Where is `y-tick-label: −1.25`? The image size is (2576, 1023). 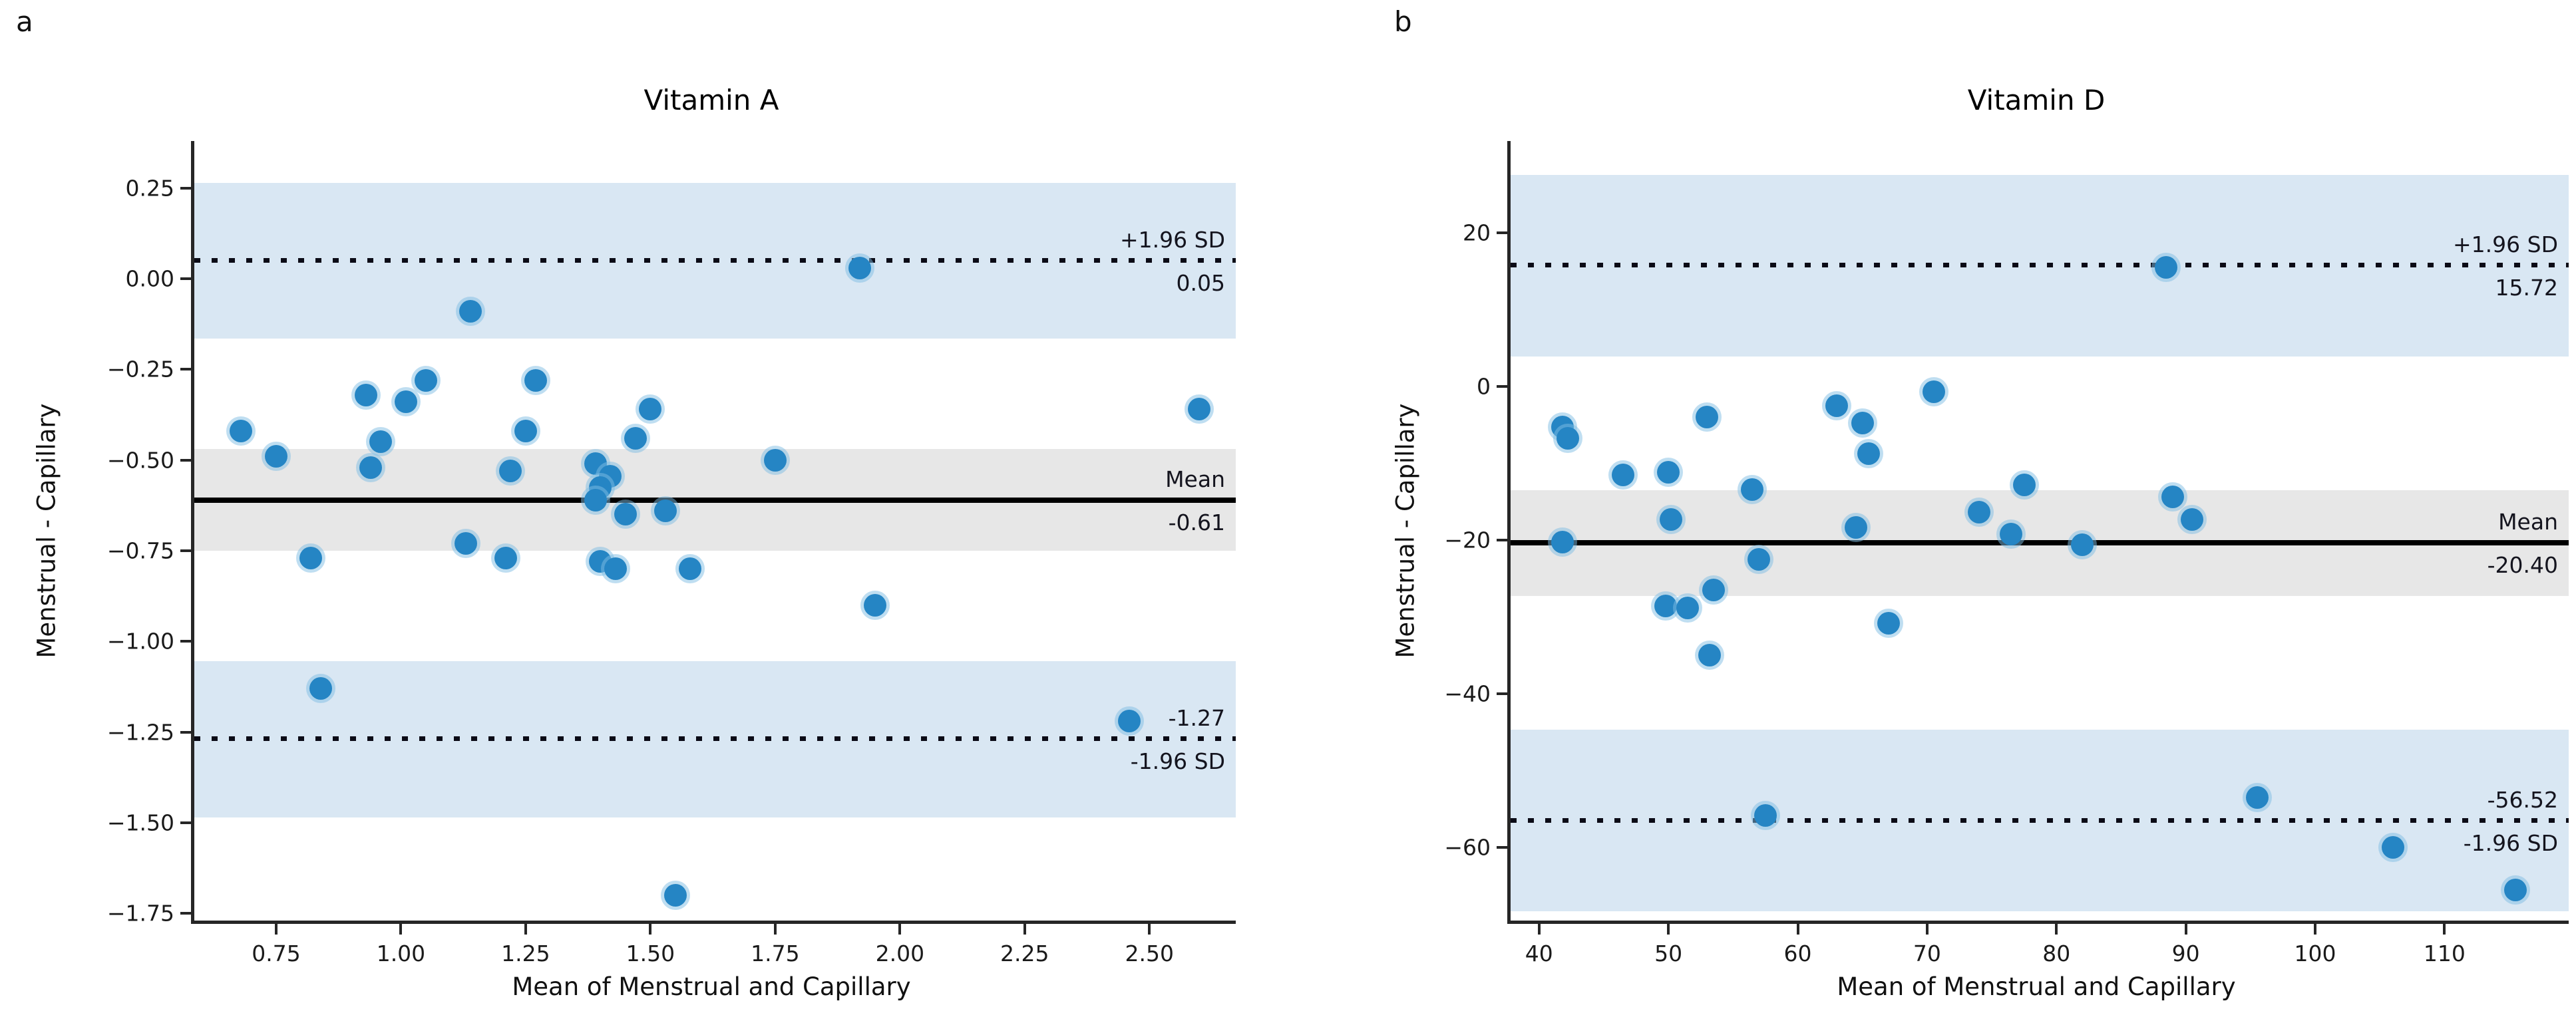
y-tick-label: −1.25 is located at coordinates (140, 732).